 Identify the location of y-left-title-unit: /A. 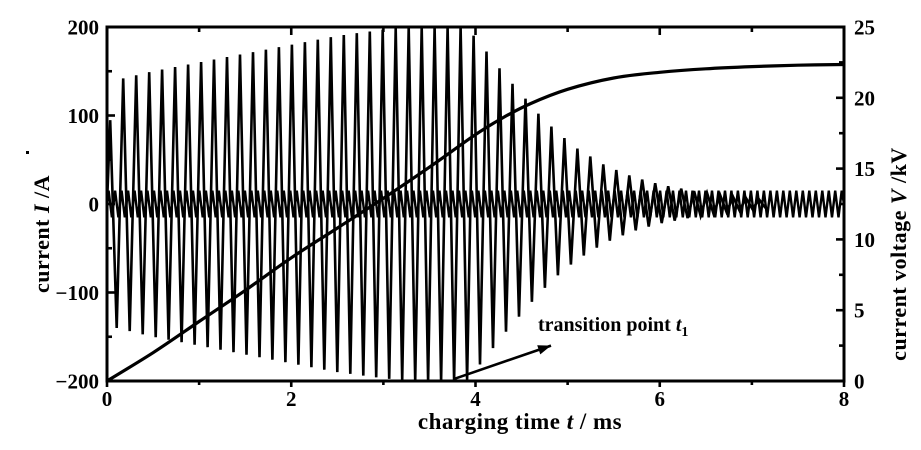
(41, 189).